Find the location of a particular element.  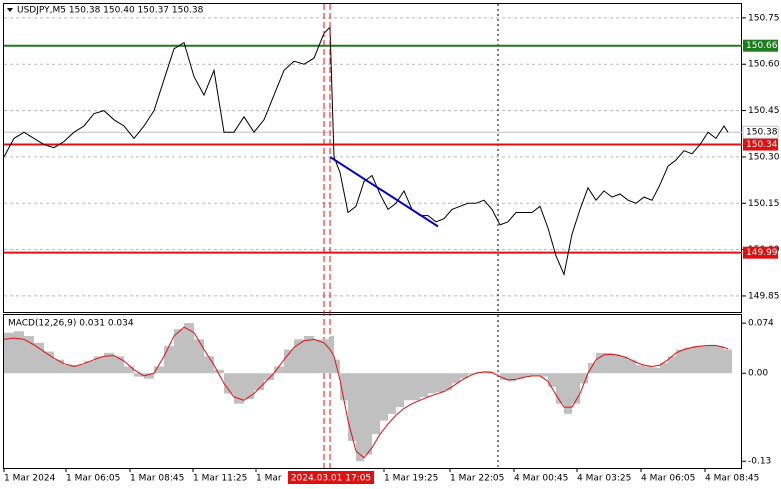

x-tick-label: 1 Mar 08:45 is located at coordinates (157, 479).